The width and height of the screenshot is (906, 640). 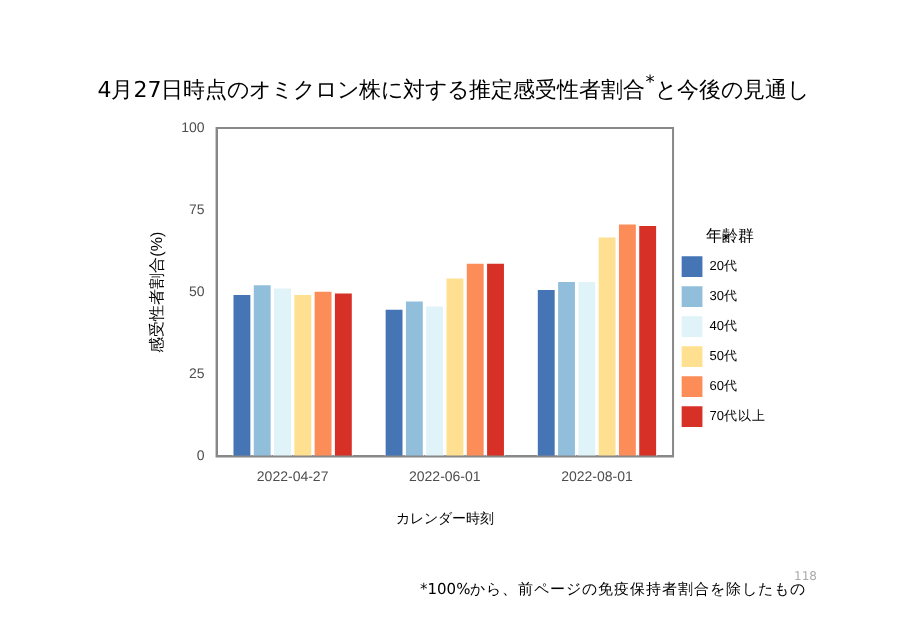 I want to click on y-axis-title: 感受性者割合(%), so click(x=157, y=292).